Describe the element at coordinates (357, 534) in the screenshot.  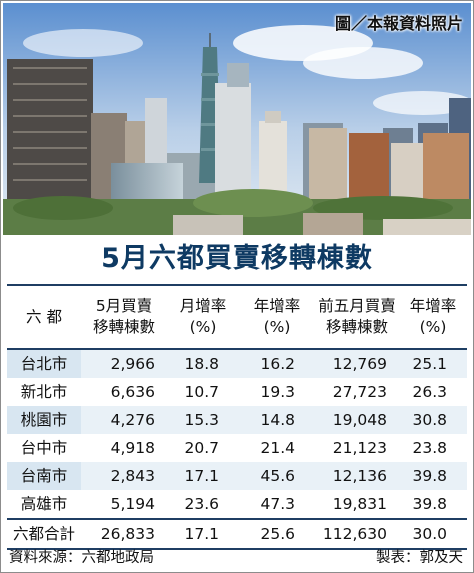
I see `total-ytd-transfers-cell: 112,630` at that location.